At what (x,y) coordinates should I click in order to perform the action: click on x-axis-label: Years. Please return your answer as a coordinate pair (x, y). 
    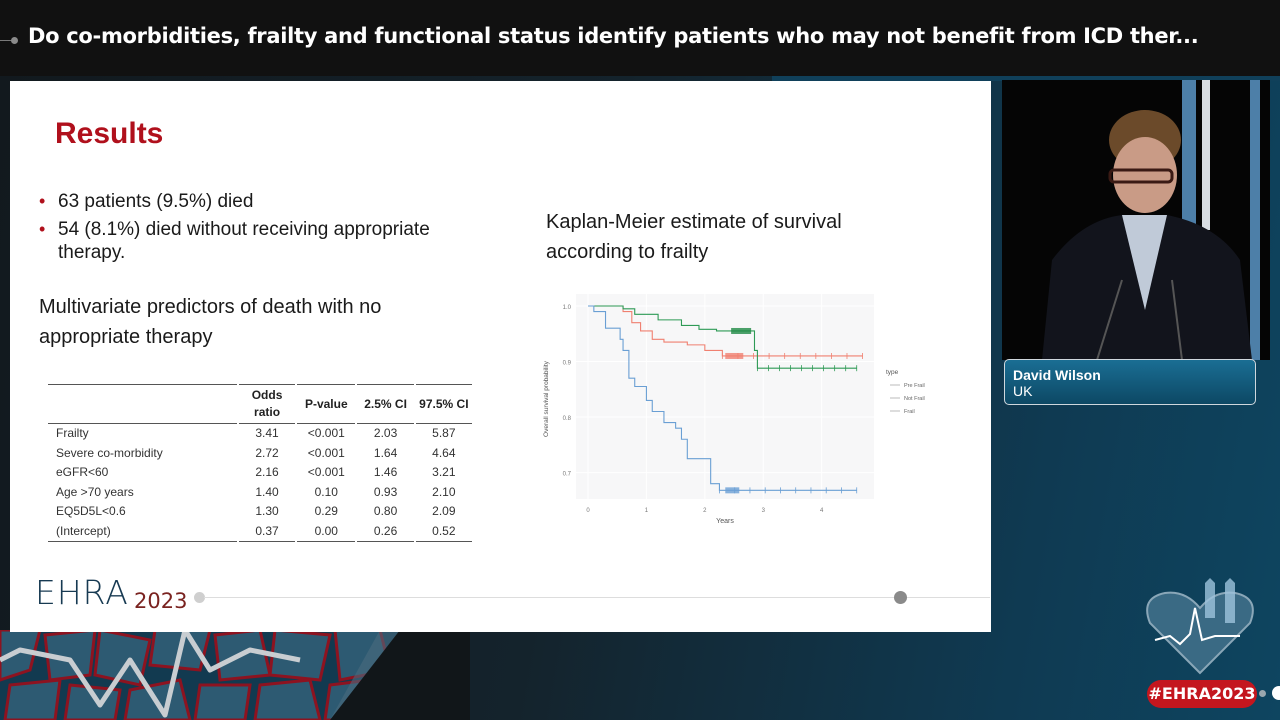
    Looking at the image, I should click on (725, 521).